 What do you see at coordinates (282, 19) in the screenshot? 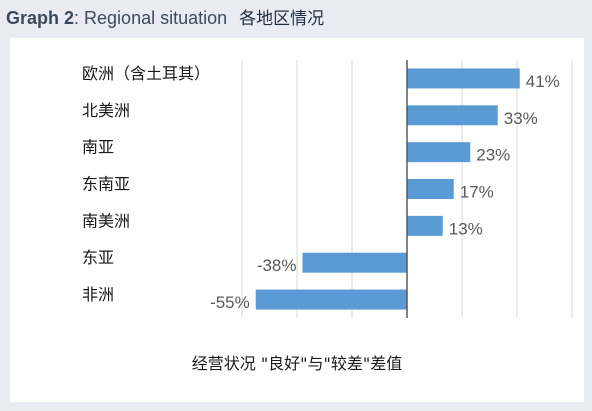
I see `chart-subtitle: 各地区情况` at bounding box center [282, 19].